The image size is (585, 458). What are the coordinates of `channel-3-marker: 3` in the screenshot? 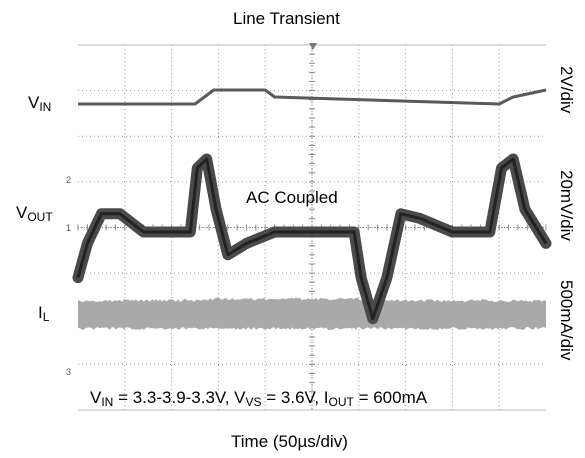 It's located at (69, 372).